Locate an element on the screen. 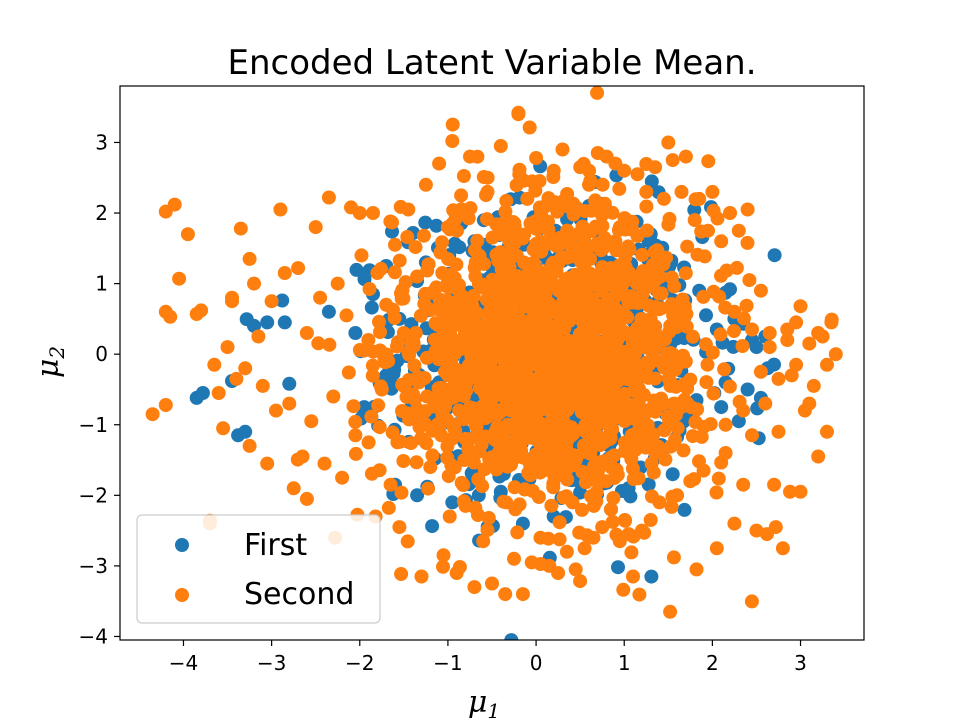 The image size is (960, 720). y-axis: −4 −3 −2 −1 0 1 2 3 is located at coordinates (99, 389).